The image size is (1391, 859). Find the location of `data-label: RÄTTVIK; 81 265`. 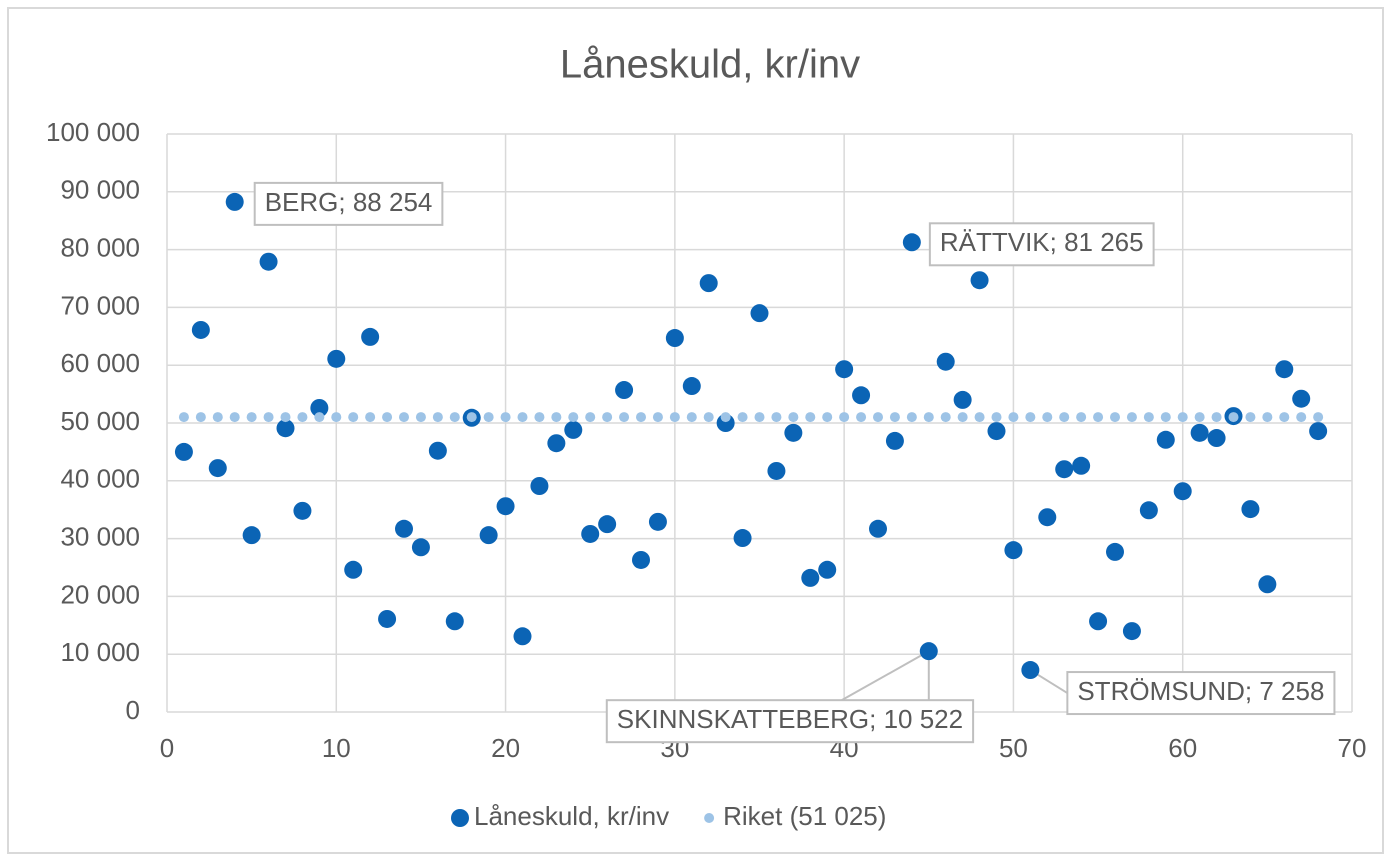

data-label: RÄTTVIK; 81 265 is located at coordinates (1042, 242).